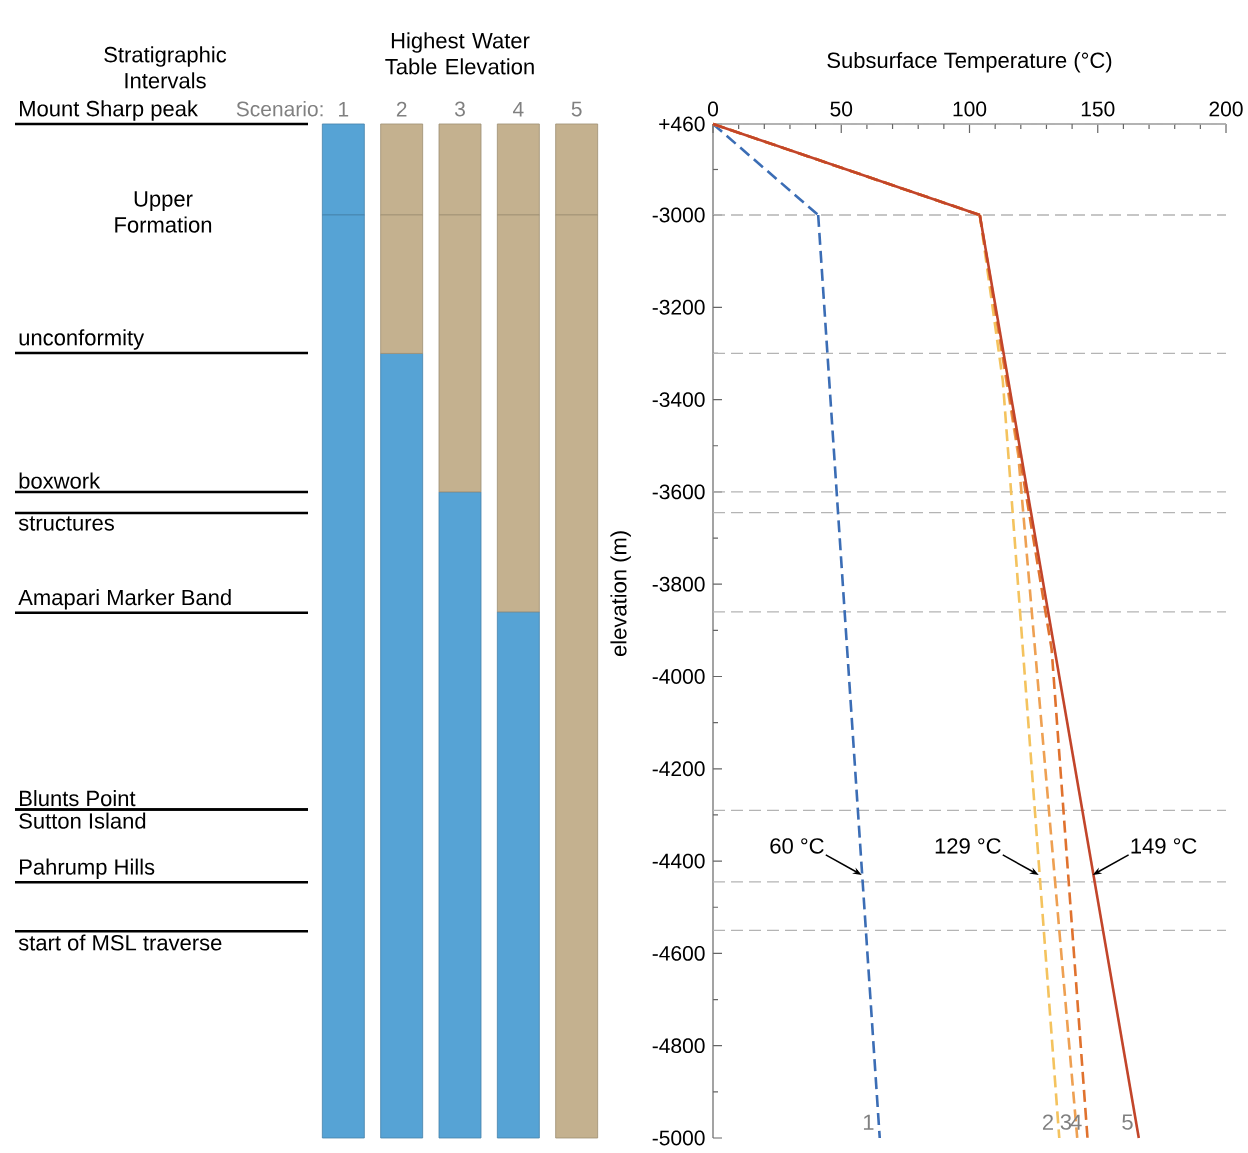  I want to click on x-axis-title: Subsurface Temperature (°C), so click(969, 62).